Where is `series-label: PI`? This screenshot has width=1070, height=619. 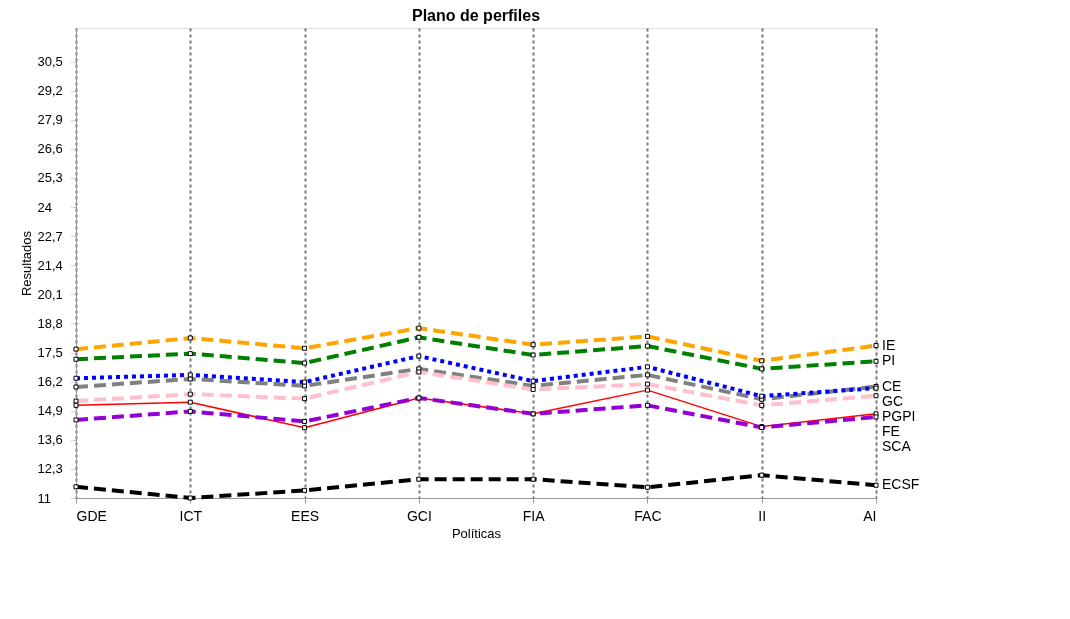 series-label: PI is located at coordinates (889, 360).